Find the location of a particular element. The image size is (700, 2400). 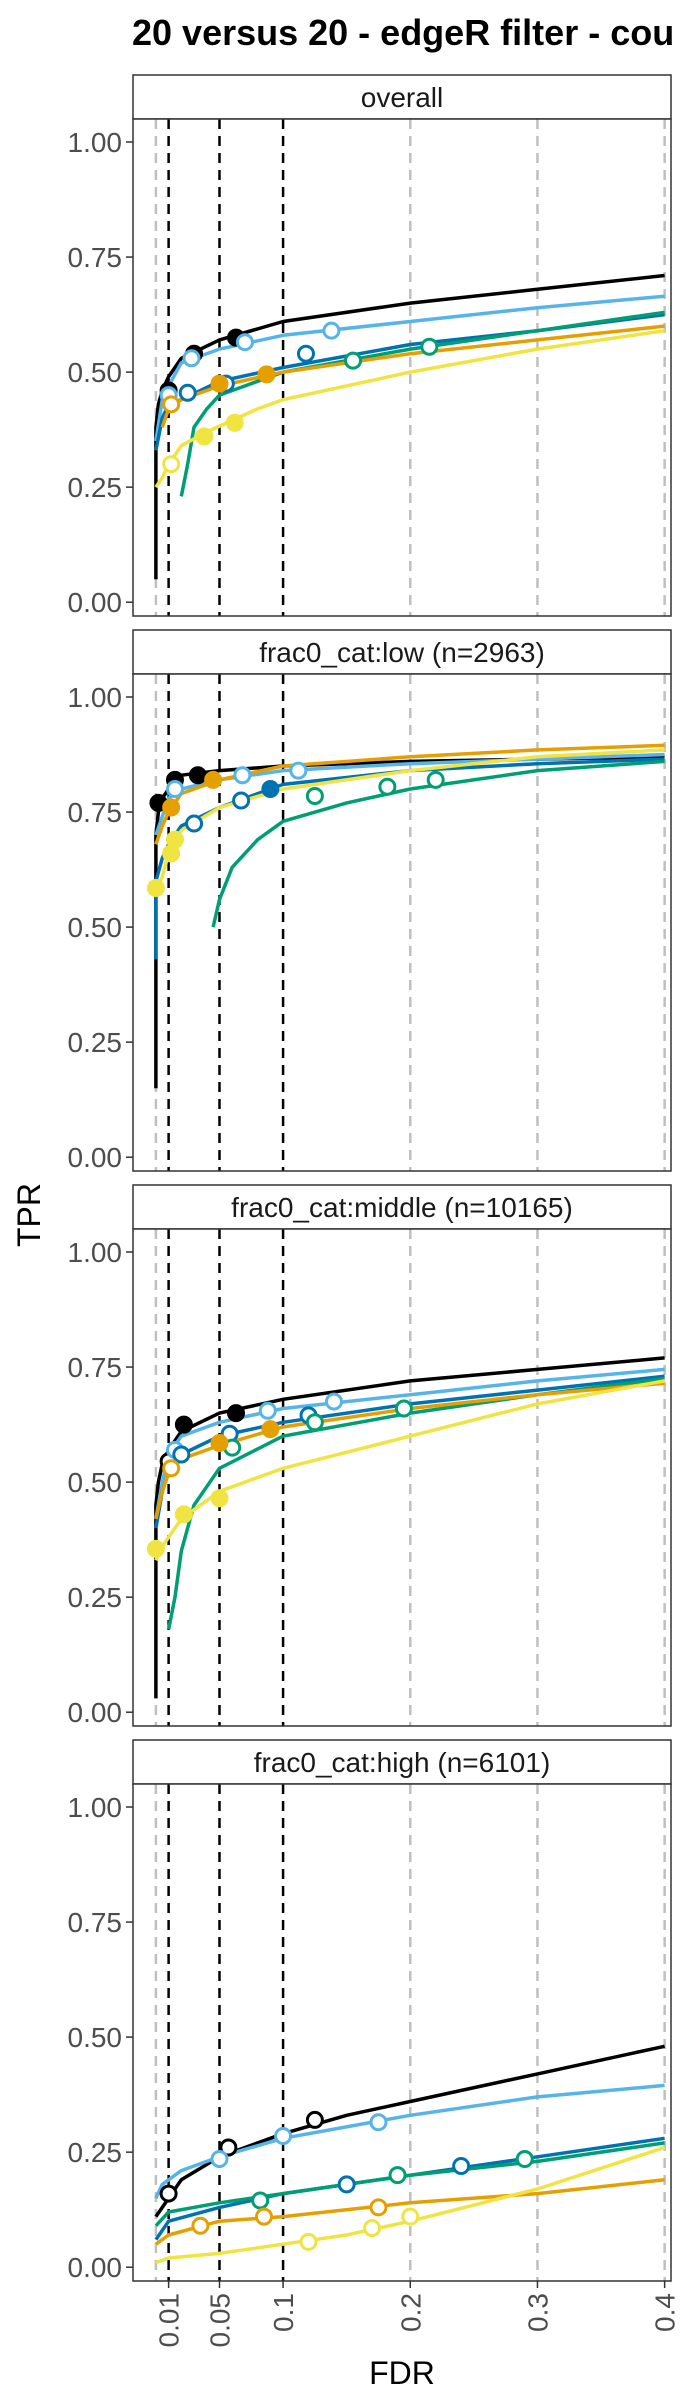

strip-label: frac0_cat:middle (n=10165) is located at coordinates (402, 1207).